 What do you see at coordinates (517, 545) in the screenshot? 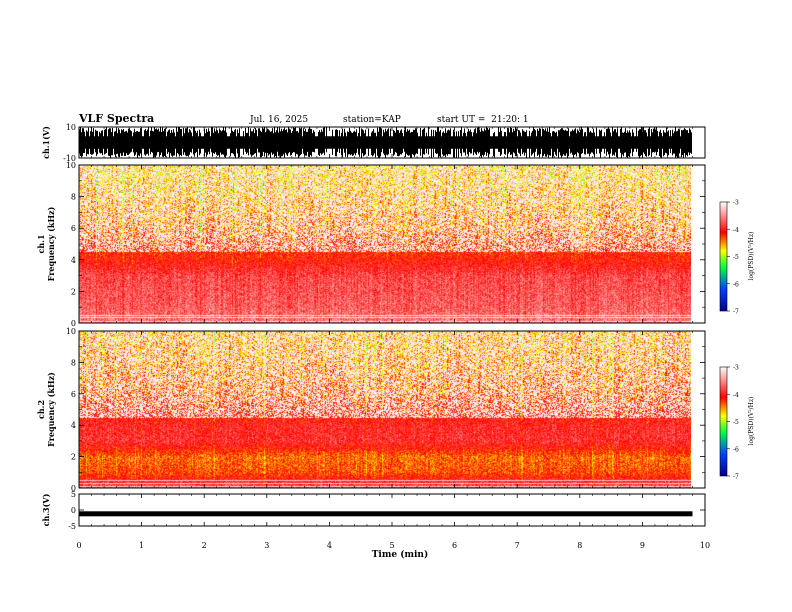
I see `x-tick-label: 7` at bounding box center [517, 545].